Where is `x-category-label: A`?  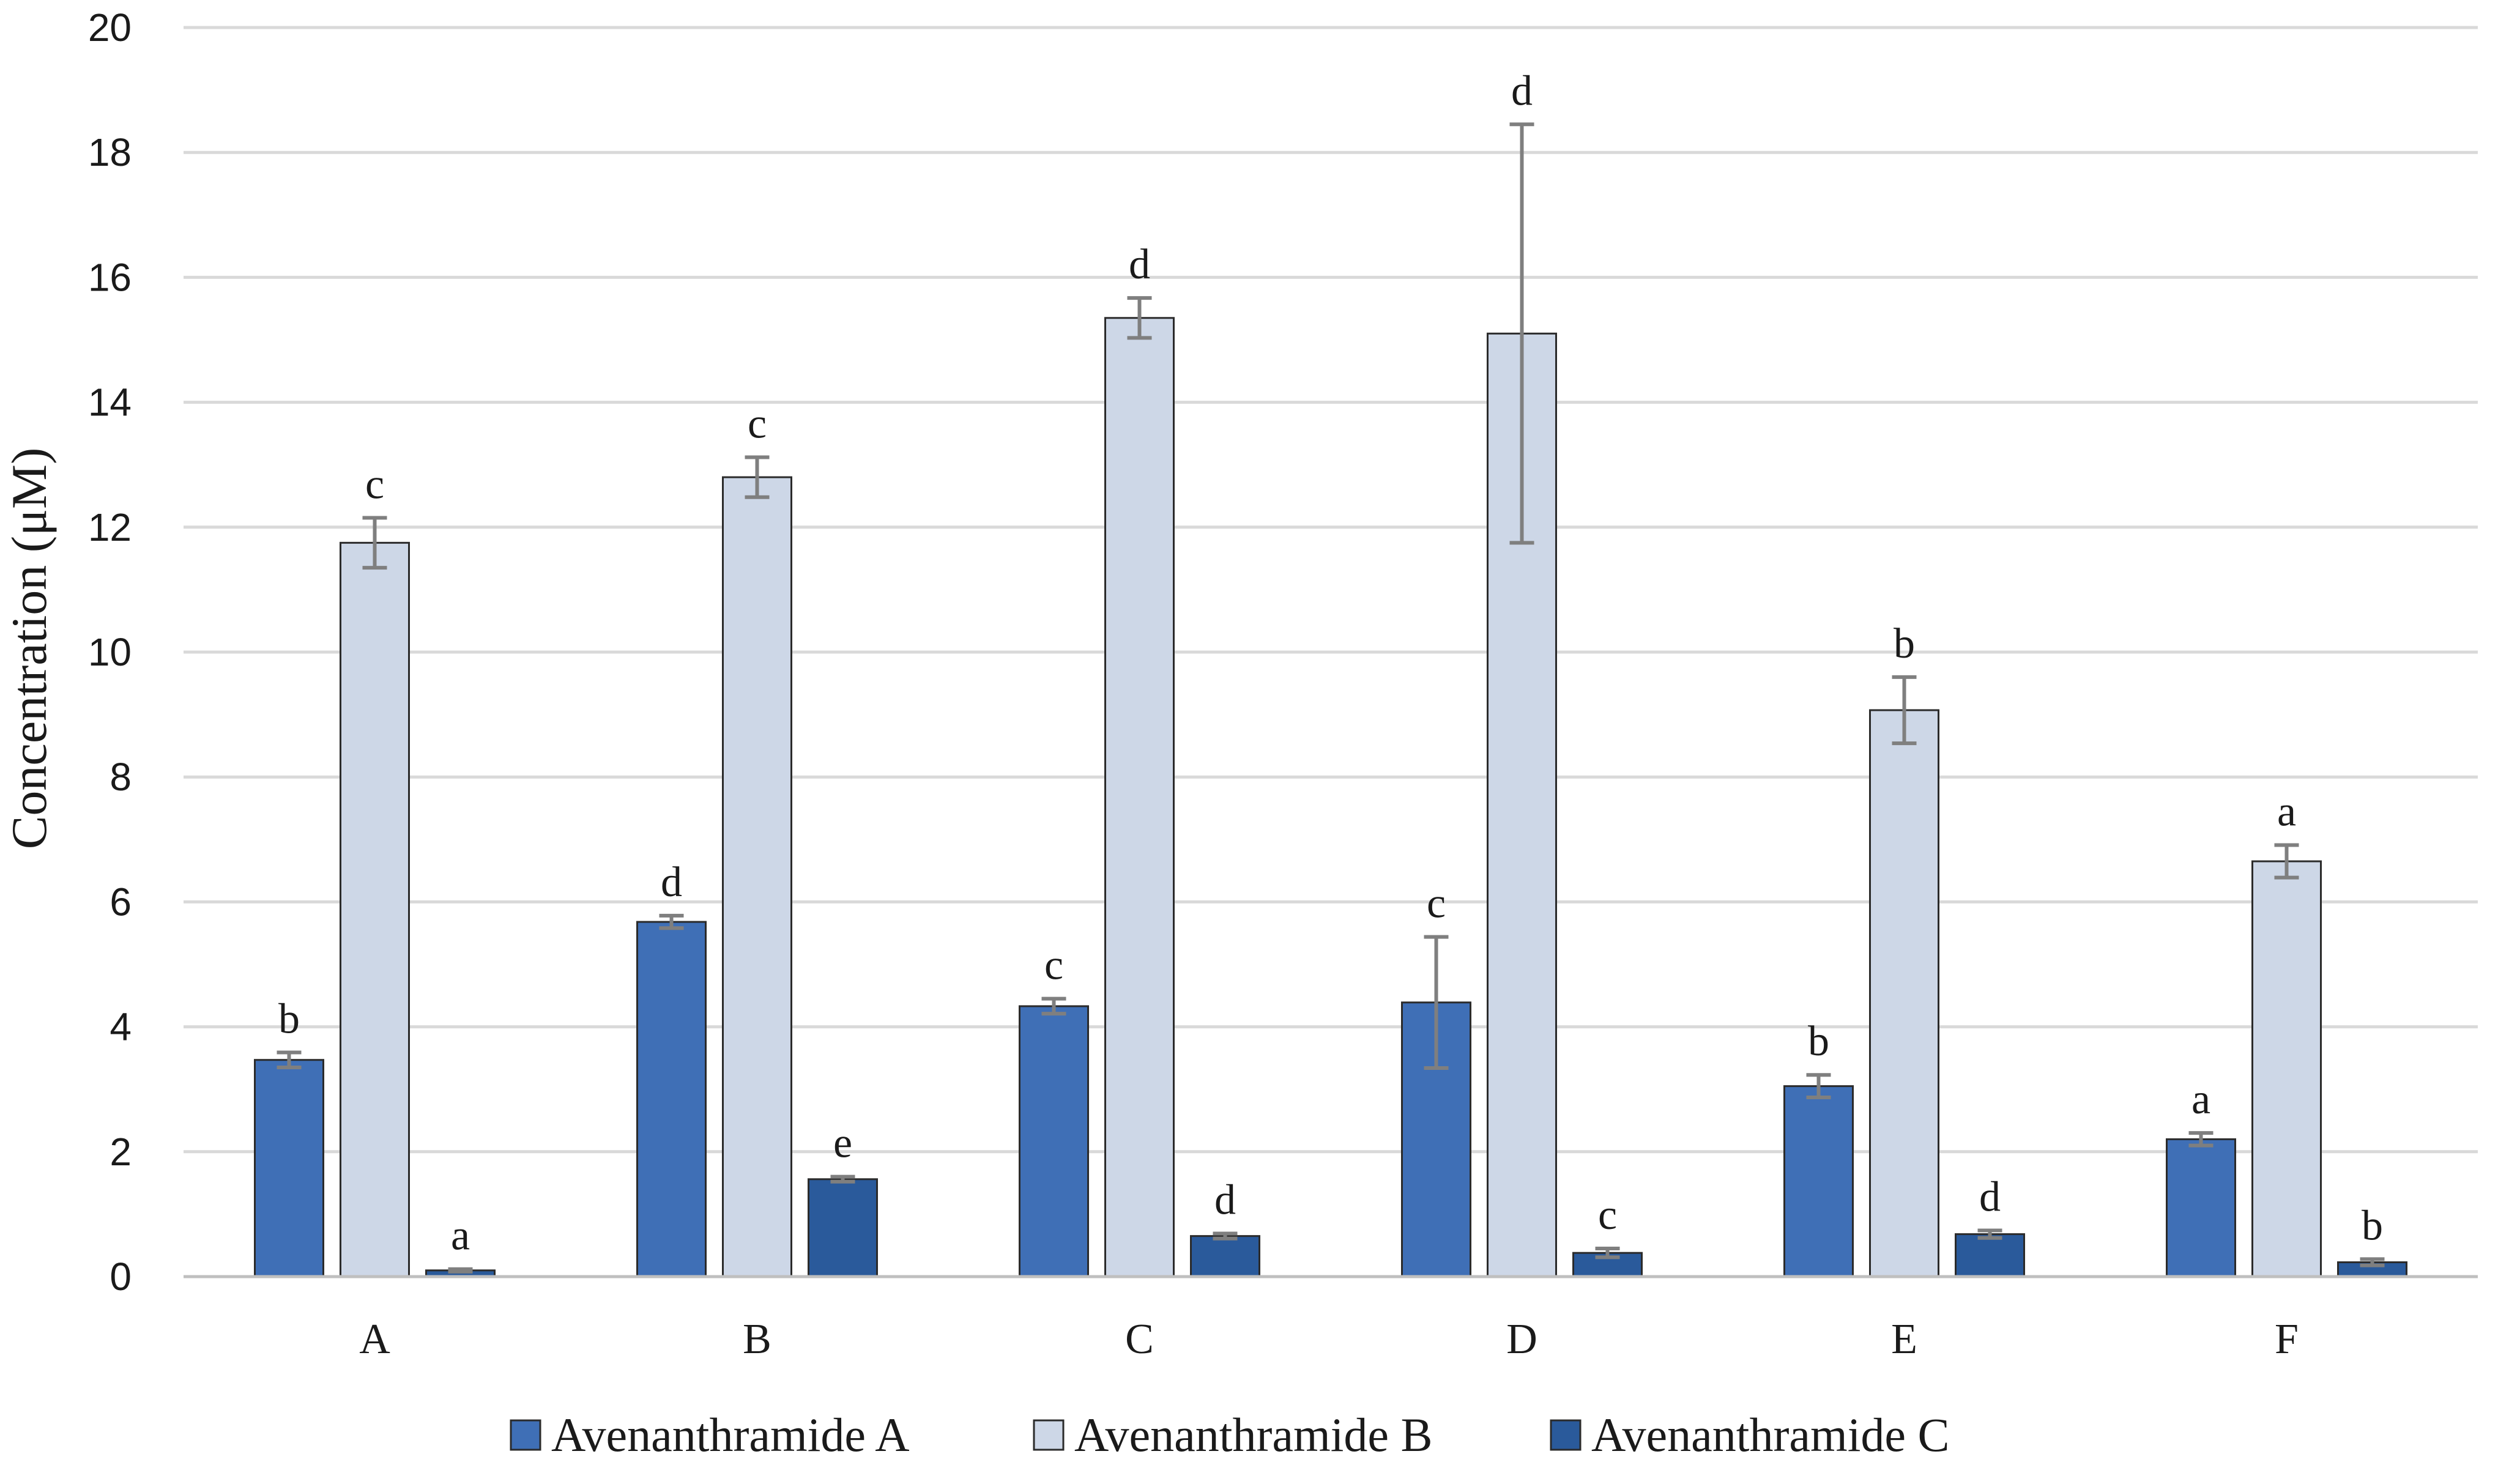
x-category-label: A is located at coordinates (374, 1339).